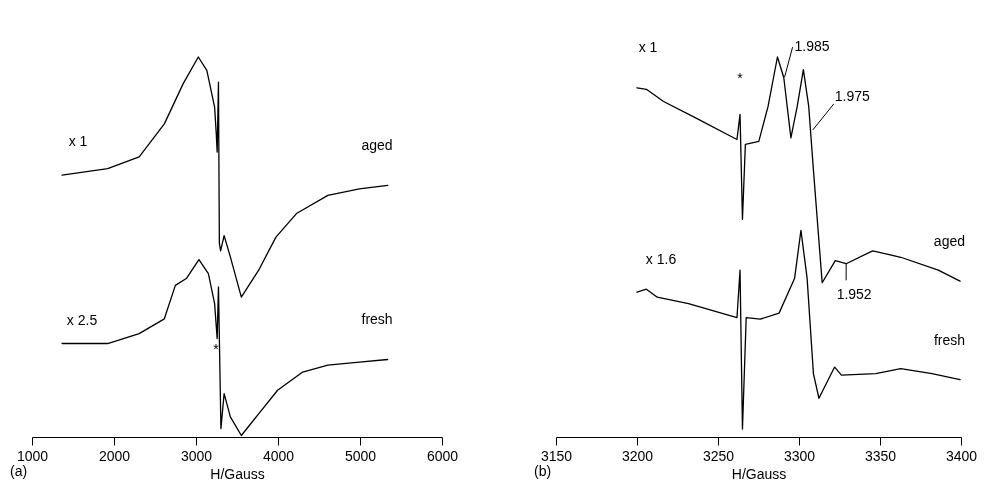  What do you see at coordinates (852, 95) in the screenshot?
I see `annotation: 1.975` at bounding box center [852, 95].